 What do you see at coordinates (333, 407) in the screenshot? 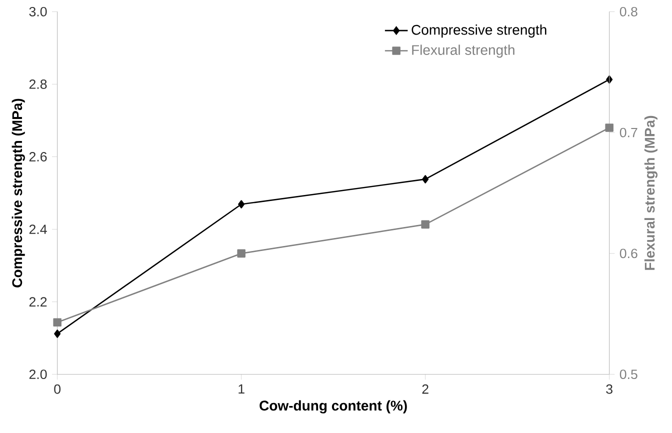
I see `x-axis-title: Cow-dung content (%)` at bounding box center [333, 407].